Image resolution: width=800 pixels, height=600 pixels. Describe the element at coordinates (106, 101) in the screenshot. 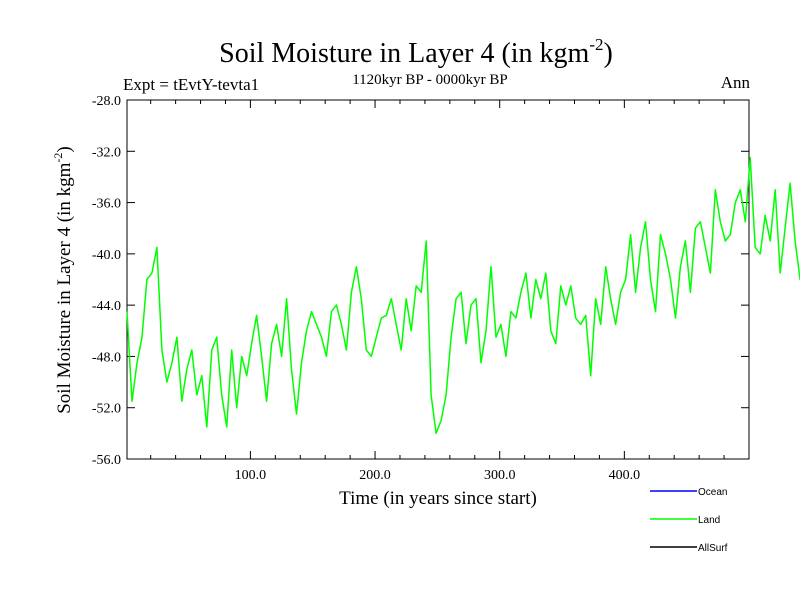

I see `y-tick-label: -28.0` at that location.